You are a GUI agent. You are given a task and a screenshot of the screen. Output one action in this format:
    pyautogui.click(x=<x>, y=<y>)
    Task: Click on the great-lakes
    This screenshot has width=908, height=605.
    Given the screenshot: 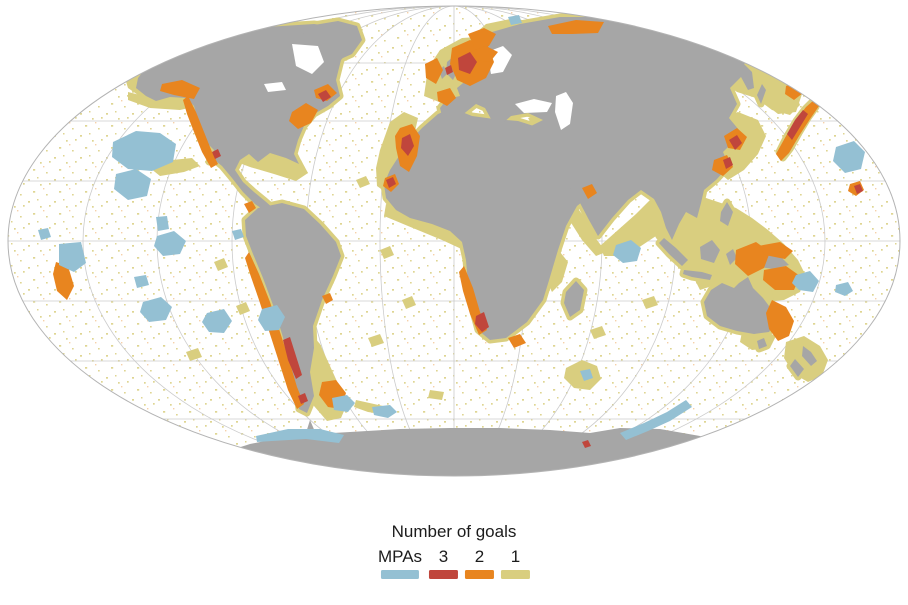 What is the action you would take?
    pyautogui.click(x=275, y=87)
    